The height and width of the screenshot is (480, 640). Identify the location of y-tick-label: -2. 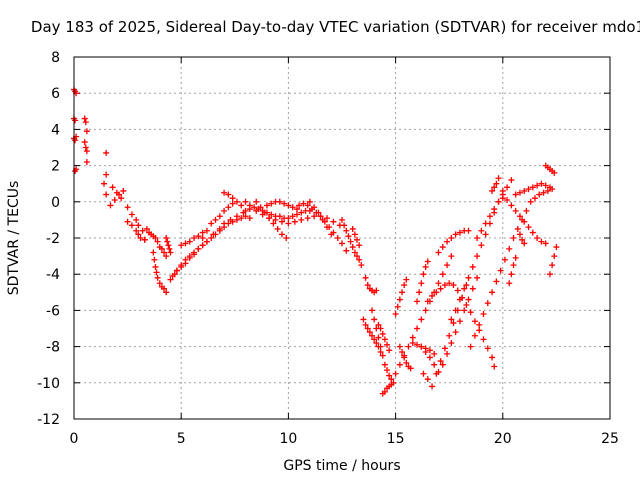
(53, 239).